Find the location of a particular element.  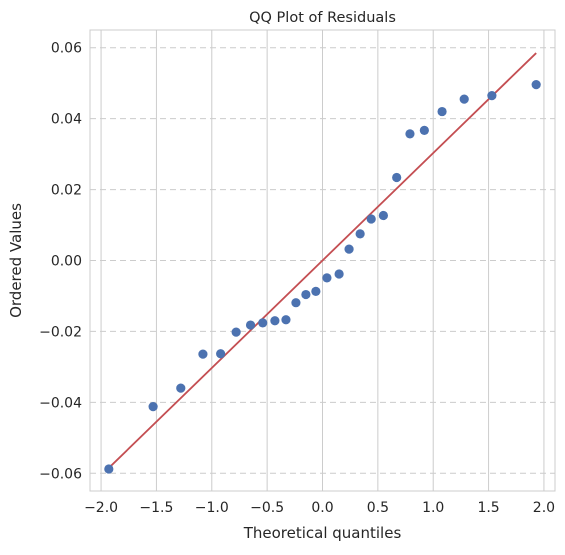

x-tick-label: −1.0 is located at coordinates (212, 508).